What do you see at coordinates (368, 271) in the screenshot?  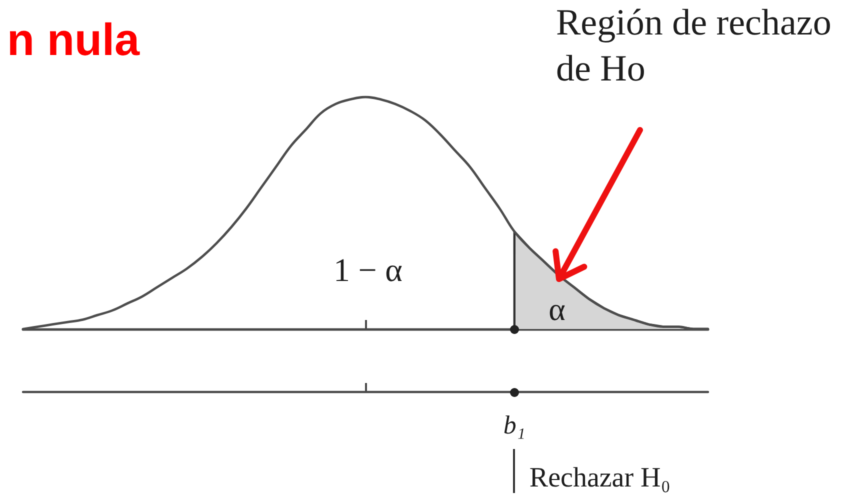 I see `annotation: 1 − α` at bounding box center [368, 271].